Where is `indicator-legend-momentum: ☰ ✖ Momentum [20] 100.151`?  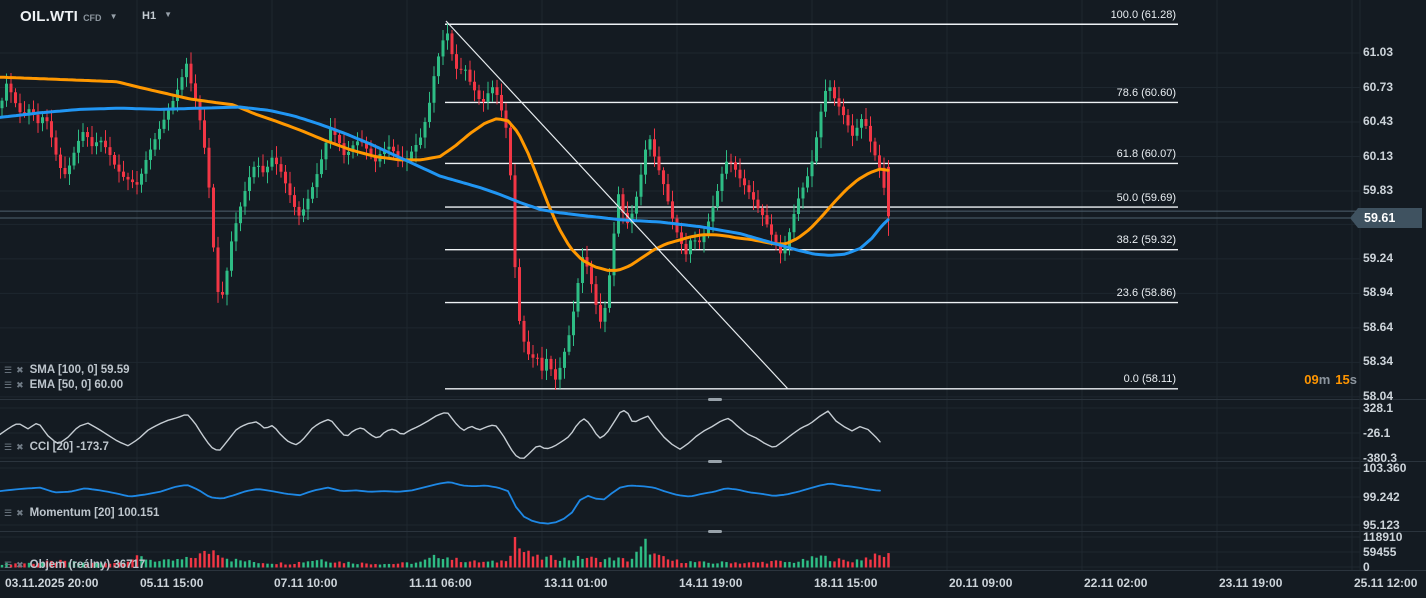 indicator-legend-momentum: ☰ ✖ Momentum [20] 100.151 is located at coordinates (81, 513).